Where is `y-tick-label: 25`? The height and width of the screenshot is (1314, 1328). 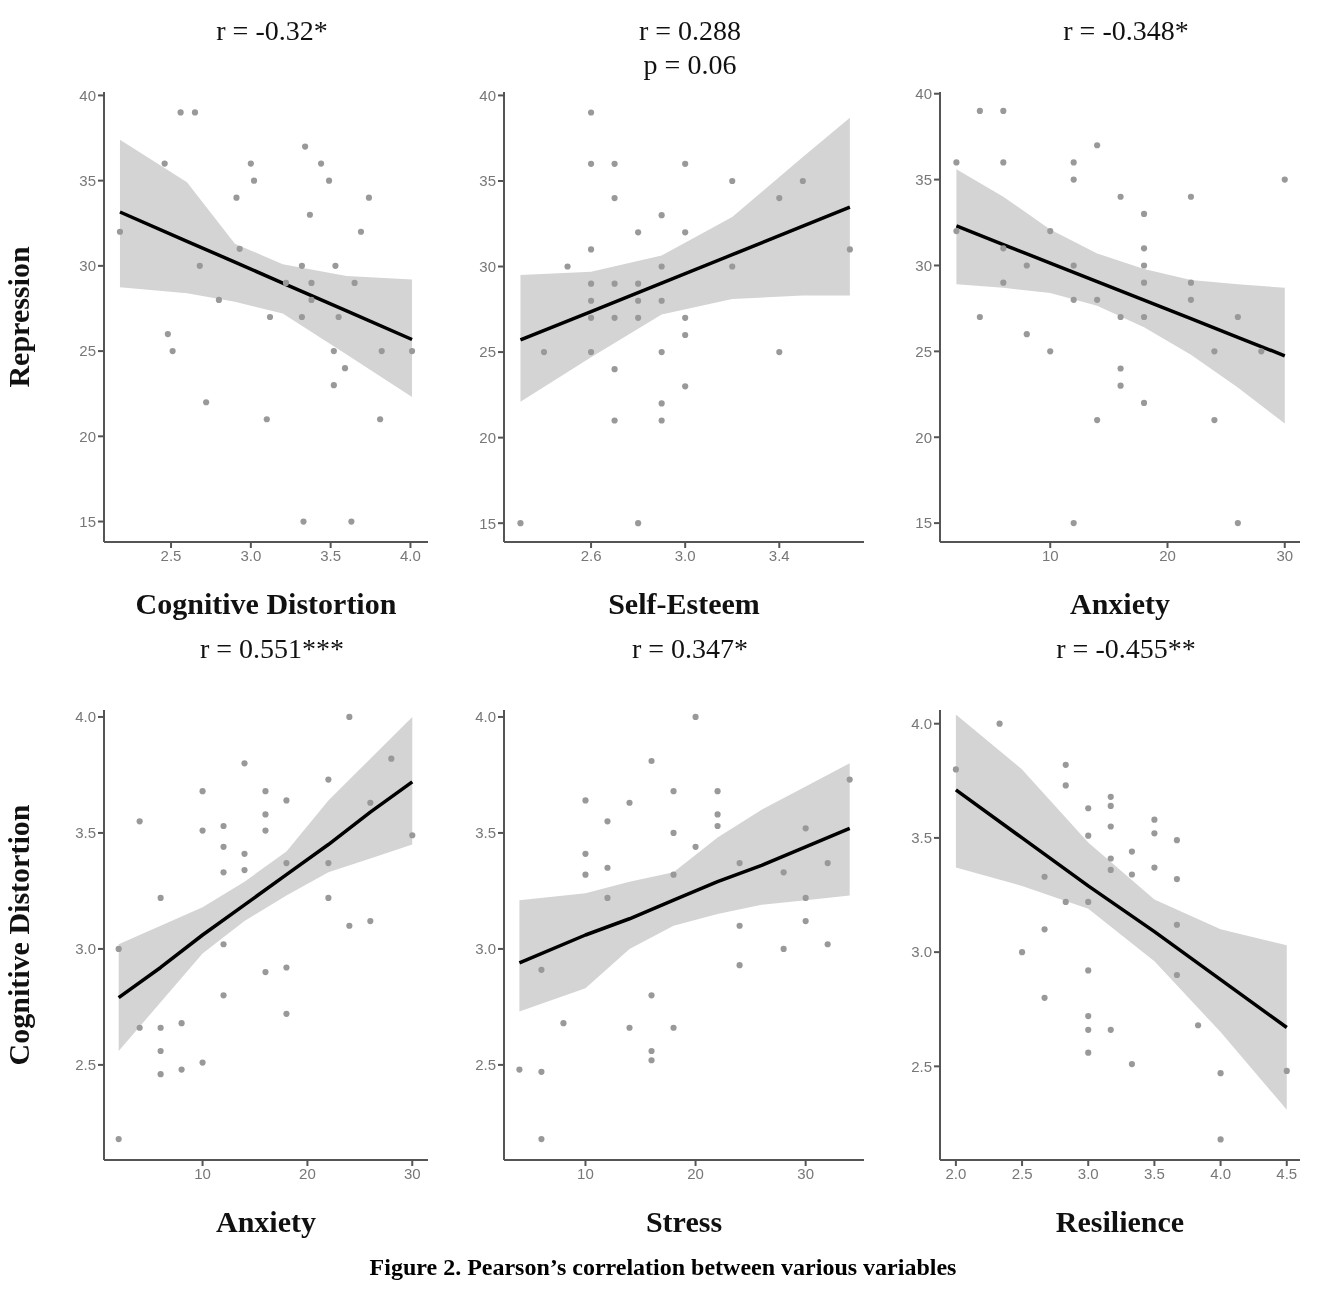 y-tick-label: 25 is located at coordinates (87, 351).